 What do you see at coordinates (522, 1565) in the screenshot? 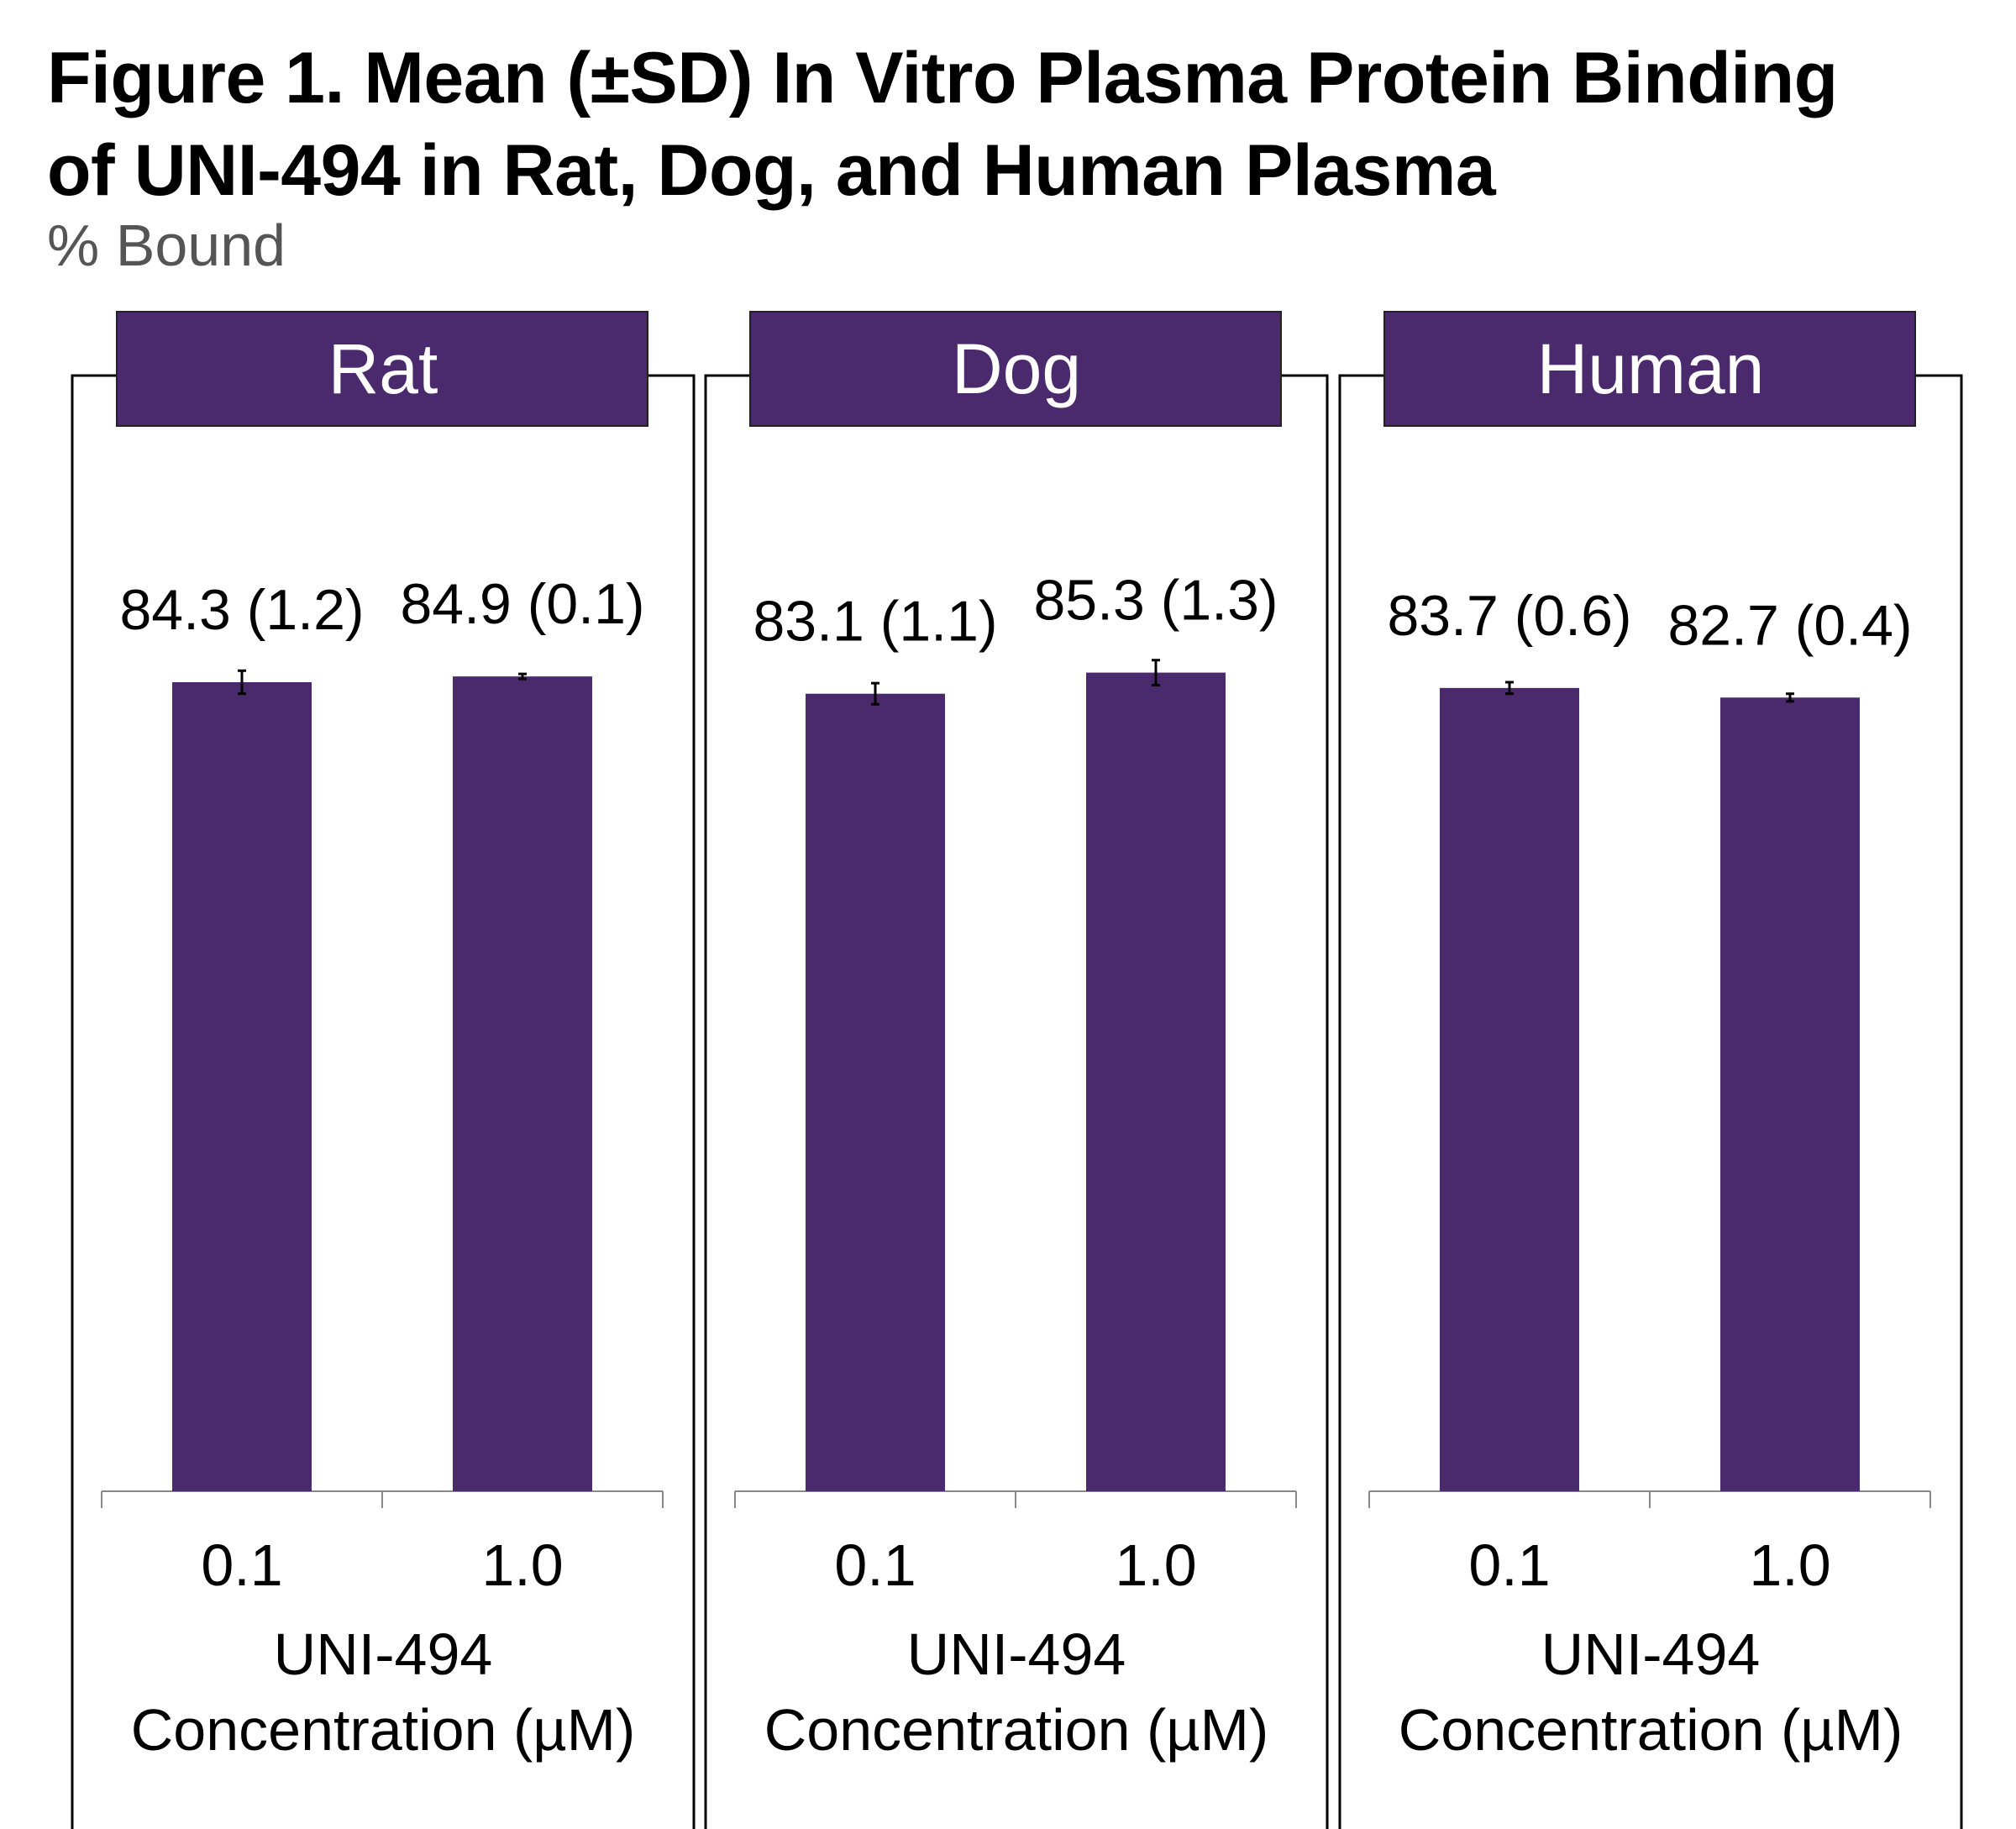
I see `x-tick-label-rat-1: 1.0` at bounding box center [522, 1565].